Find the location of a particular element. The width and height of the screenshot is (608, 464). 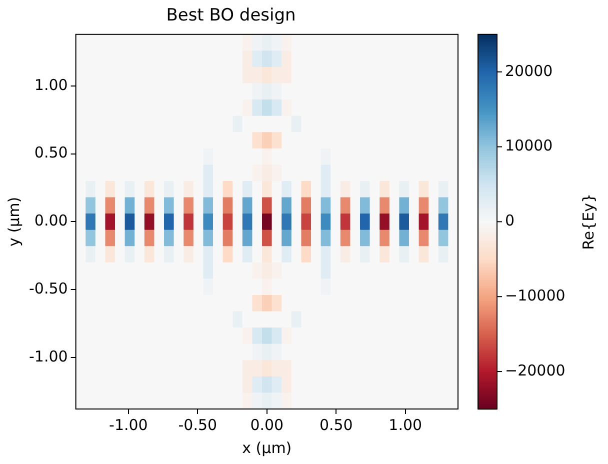

y-tick-label: -0.50 is located at coordinates (48, 288).